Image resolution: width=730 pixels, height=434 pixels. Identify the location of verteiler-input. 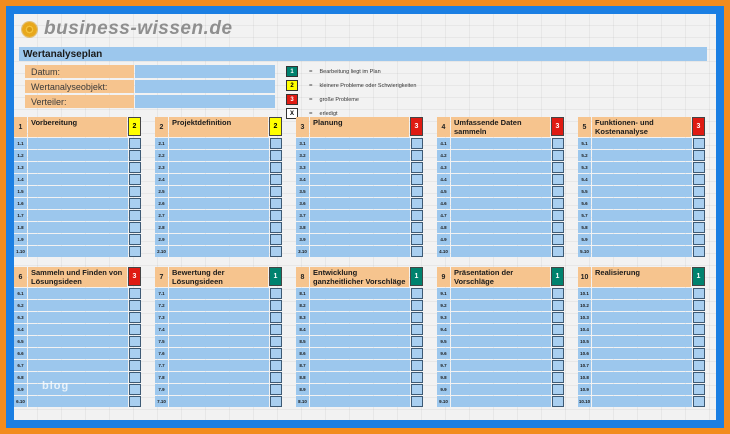
(205, 101).